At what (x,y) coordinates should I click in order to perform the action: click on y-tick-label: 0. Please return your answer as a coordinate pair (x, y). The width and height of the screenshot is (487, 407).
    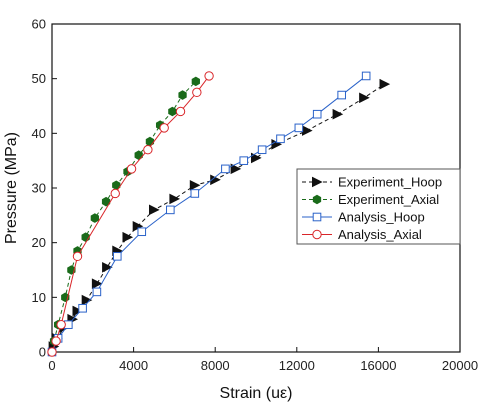
    Looking at the image, I should click on (42, 352).